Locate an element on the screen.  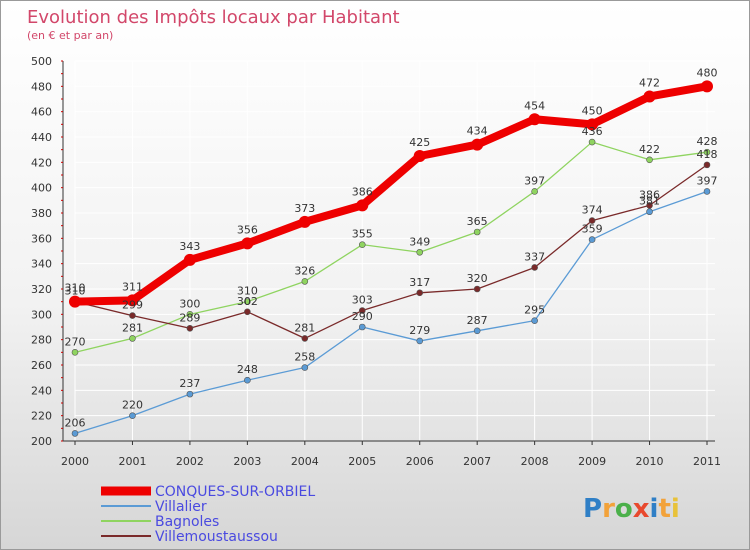
data-label-s1: 220 is located at coordinates (132, 405).